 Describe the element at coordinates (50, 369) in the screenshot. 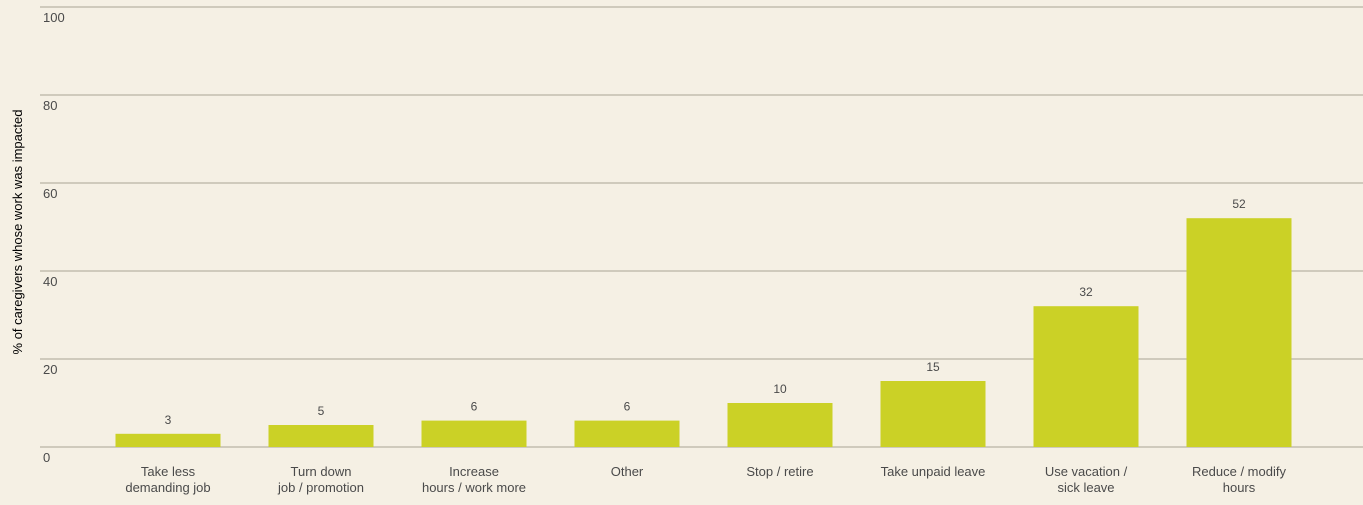

I see `y-tick-label: 20` at that location.